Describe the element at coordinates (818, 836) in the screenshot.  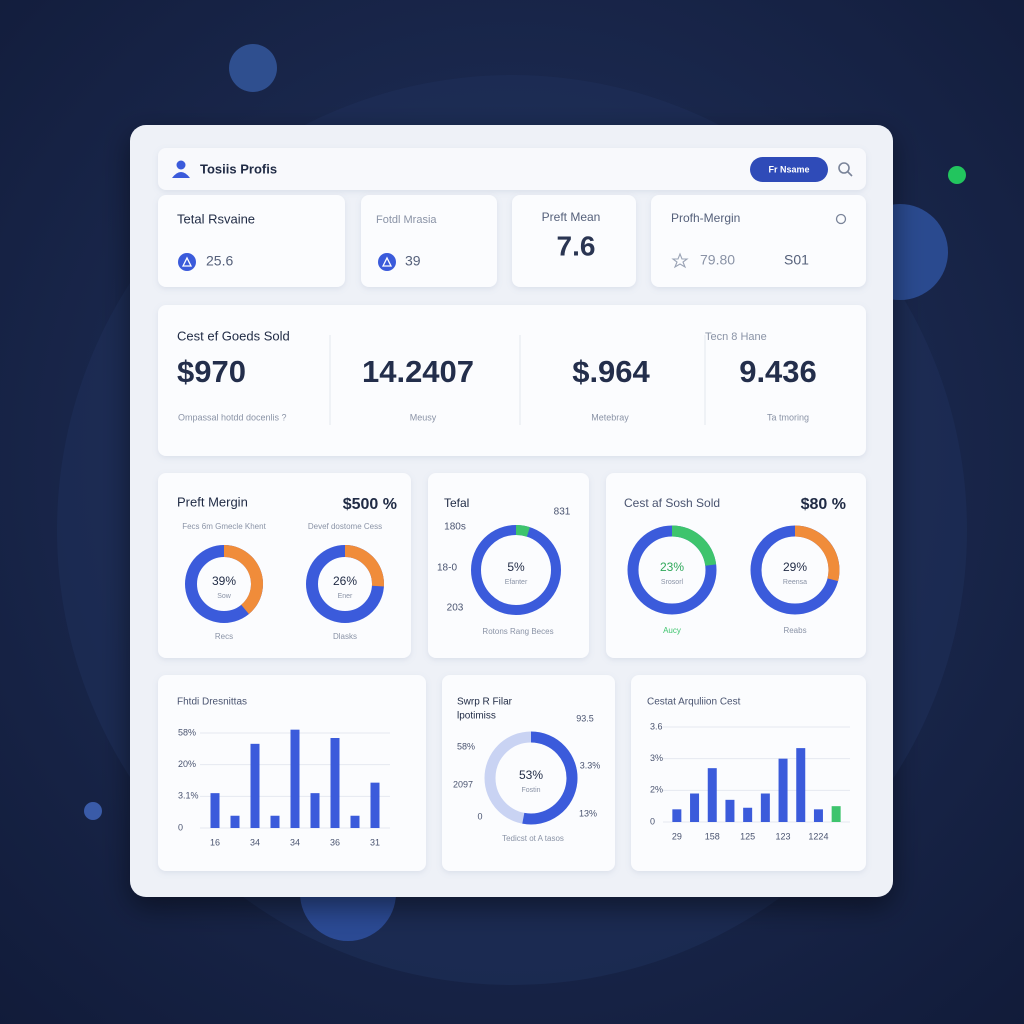
I see `x-tick-label: 1224` at that location.